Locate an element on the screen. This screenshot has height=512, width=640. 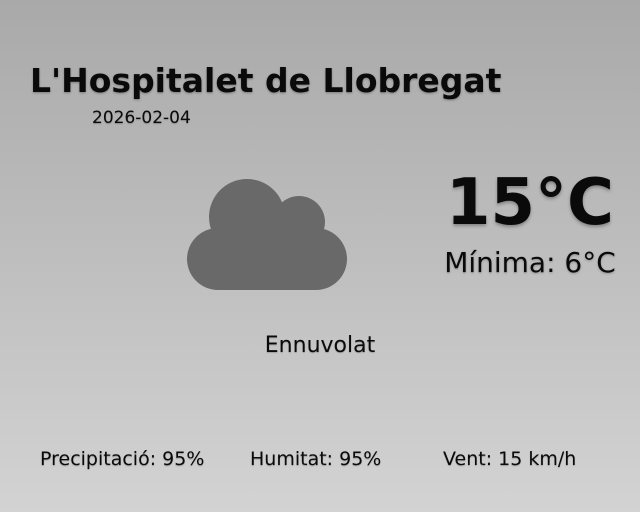
humidity-stat: Humitat: 95% is located at coordinates (316, 459).